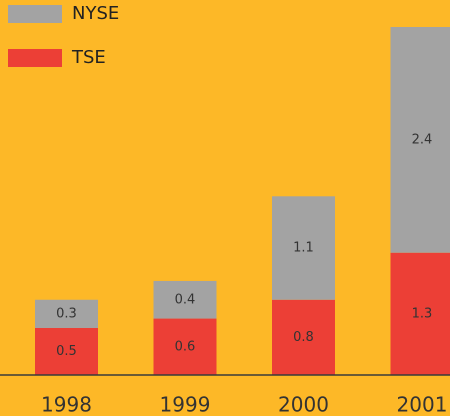 The width and height of the screenshot is (450, 416). I want to click on value-label: 2.4, so click(422, 139).